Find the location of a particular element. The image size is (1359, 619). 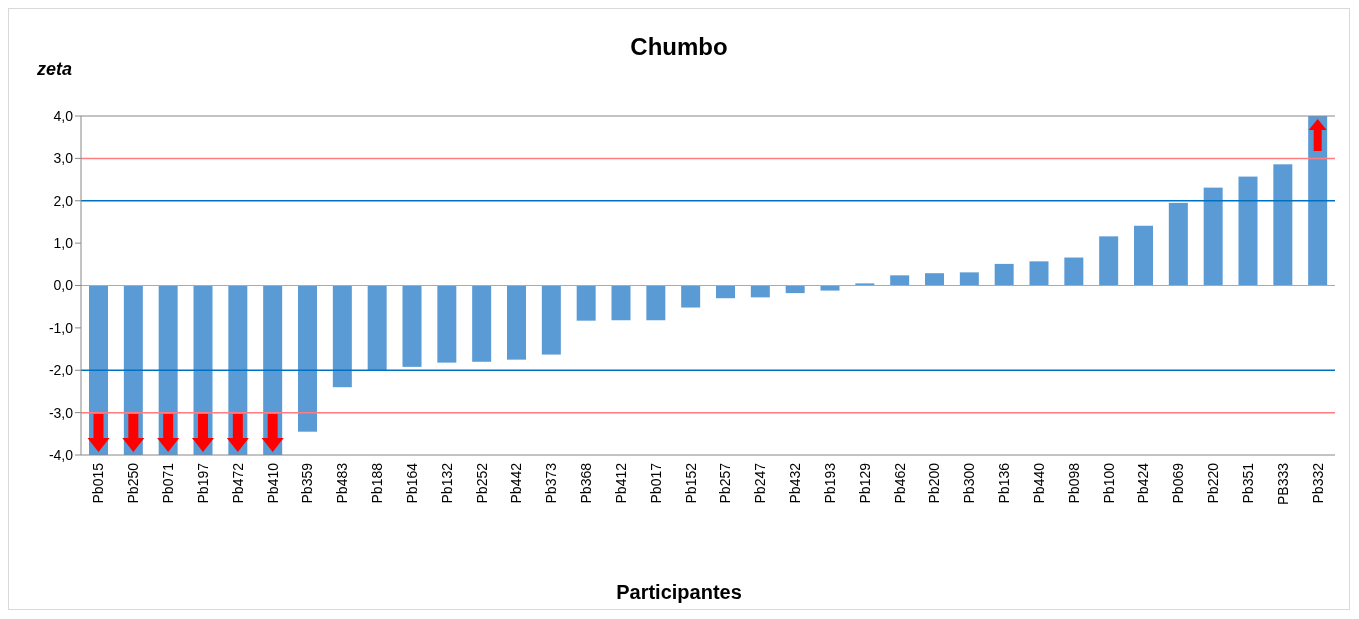

x-tick-label: Pb193 is located at coordinates (829, 483).